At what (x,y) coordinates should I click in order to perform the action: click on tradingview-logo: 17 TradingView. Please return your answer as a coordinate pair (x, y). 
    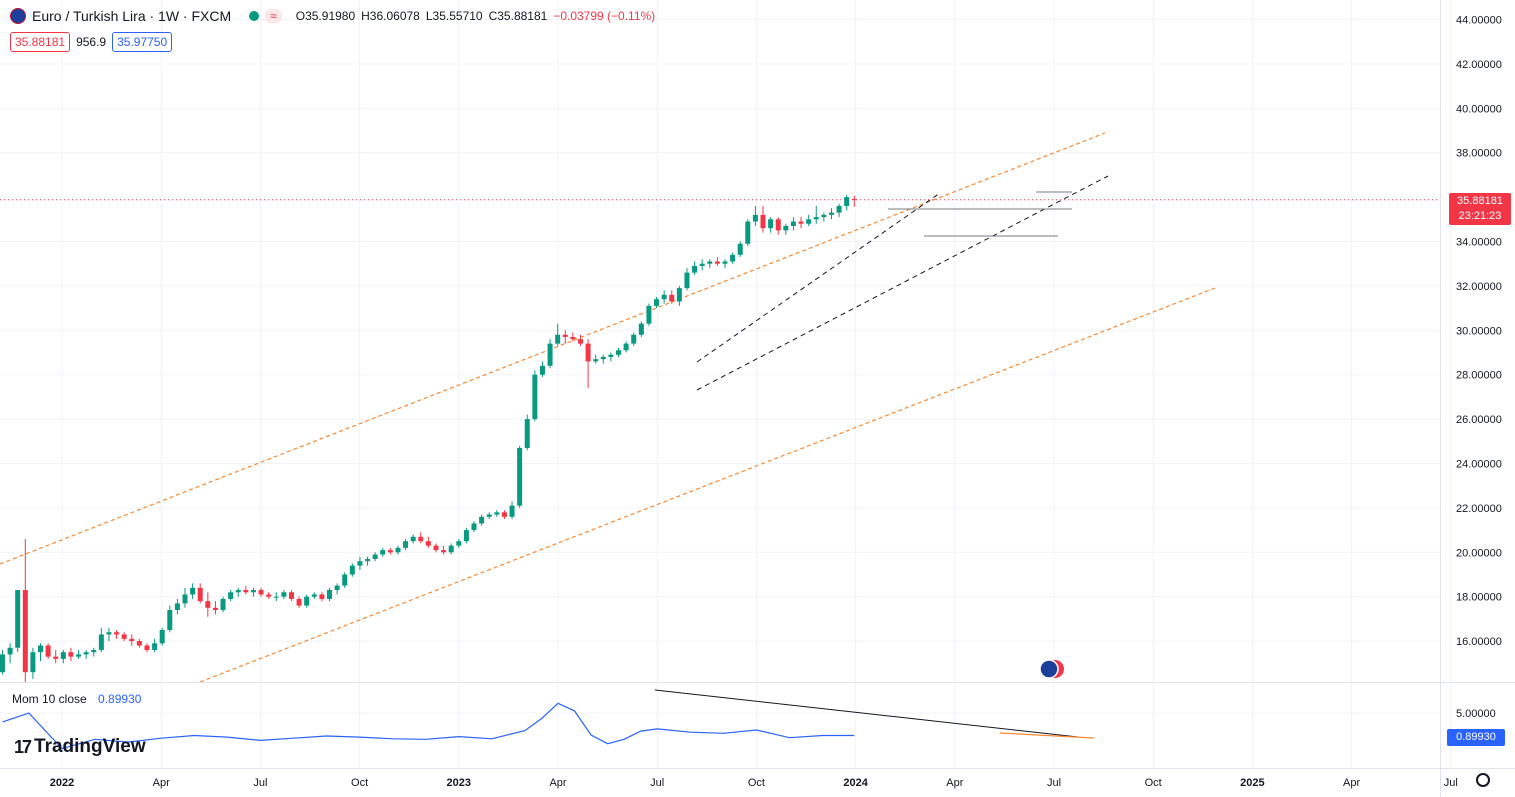
    Looking at the image, I should click on (80, 747).